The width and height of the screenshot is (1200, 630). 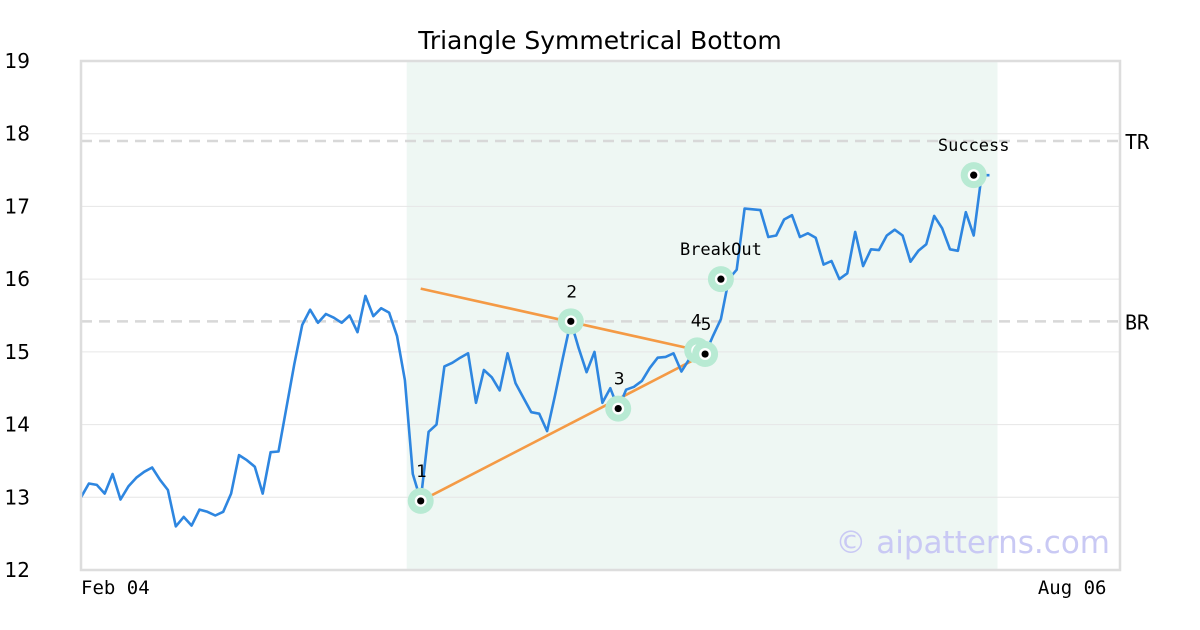 I want to click on watermark: © aipatterns.com, so click(x=972, y=543).